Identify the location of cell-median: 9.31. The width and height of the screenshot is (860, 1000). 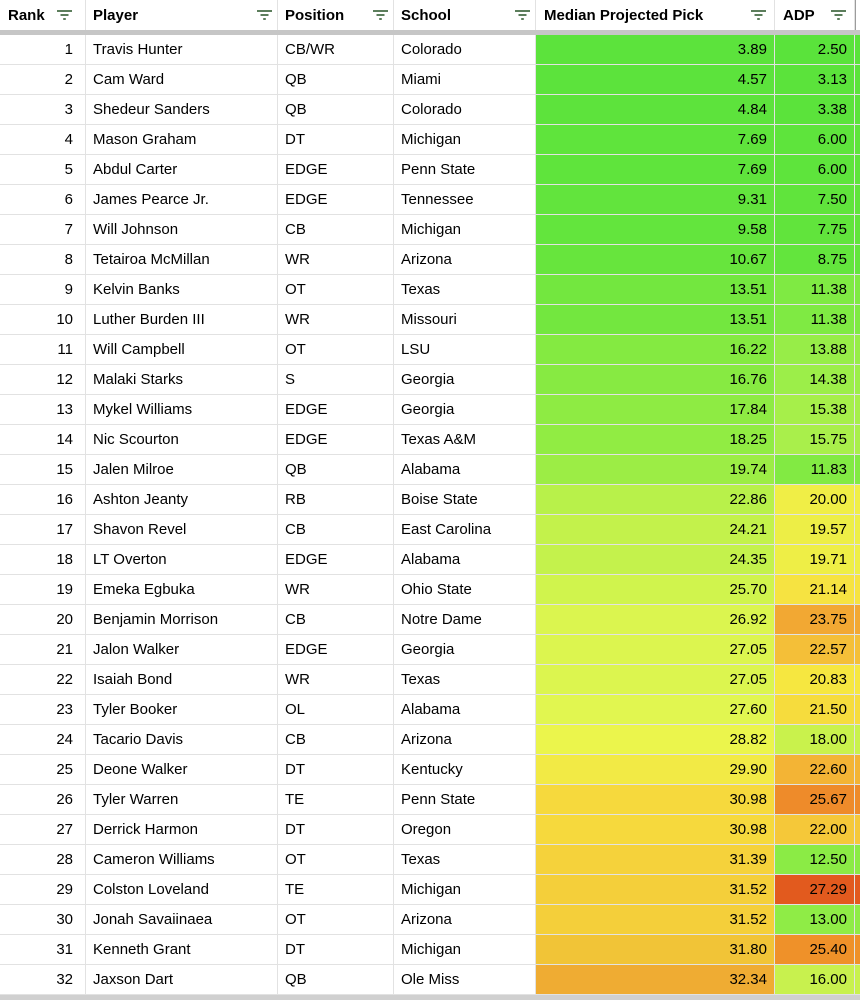
(655, 200).